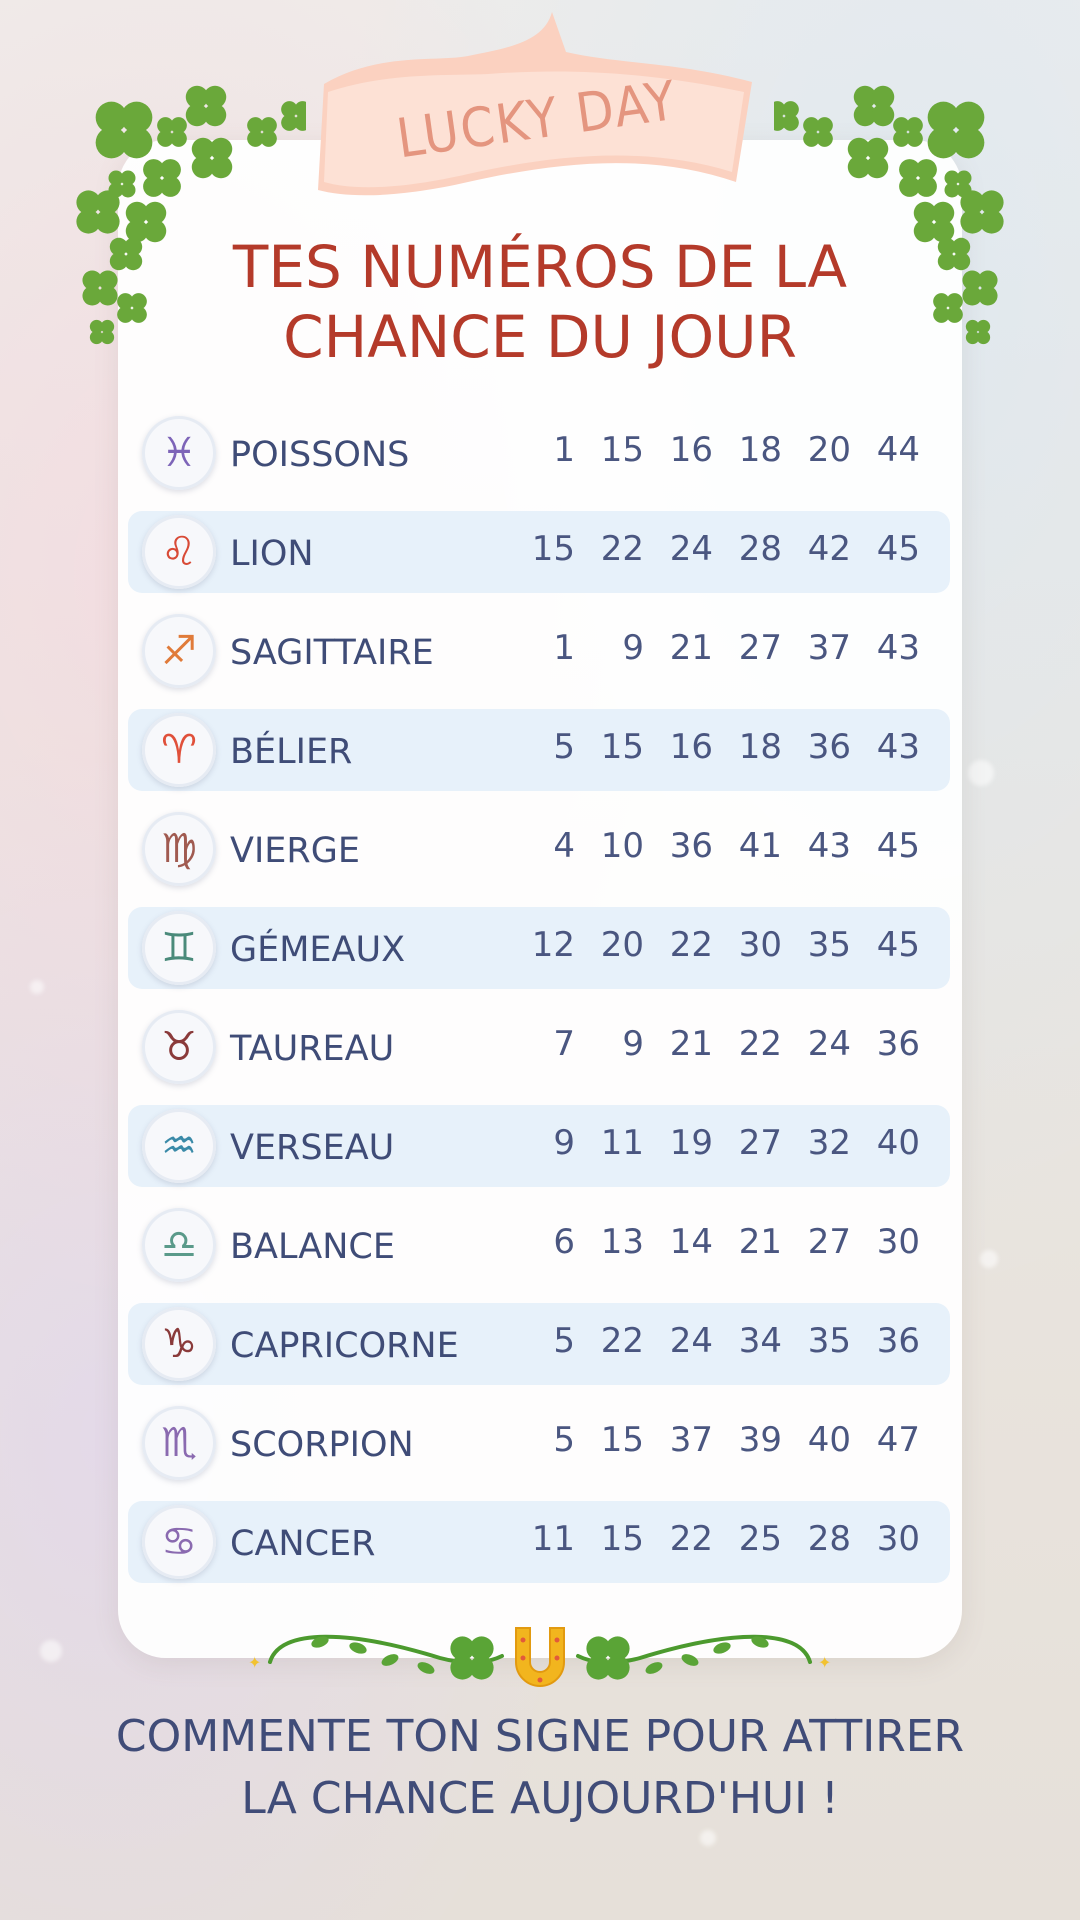 The image size is (1080, 1920). What do you see at coordinates (829, 1539) in the screenshot?
I see `lucky-number: 28` at bounding box center [829, 1539].